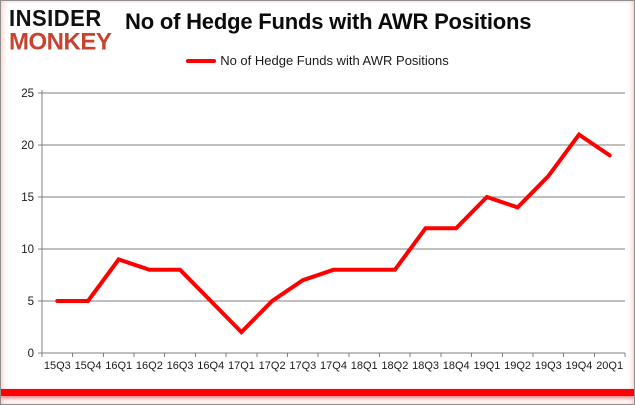 This screenshot has width=635, height=405. I want to click on x-axis-label: 19Q3, so click(548, 366).